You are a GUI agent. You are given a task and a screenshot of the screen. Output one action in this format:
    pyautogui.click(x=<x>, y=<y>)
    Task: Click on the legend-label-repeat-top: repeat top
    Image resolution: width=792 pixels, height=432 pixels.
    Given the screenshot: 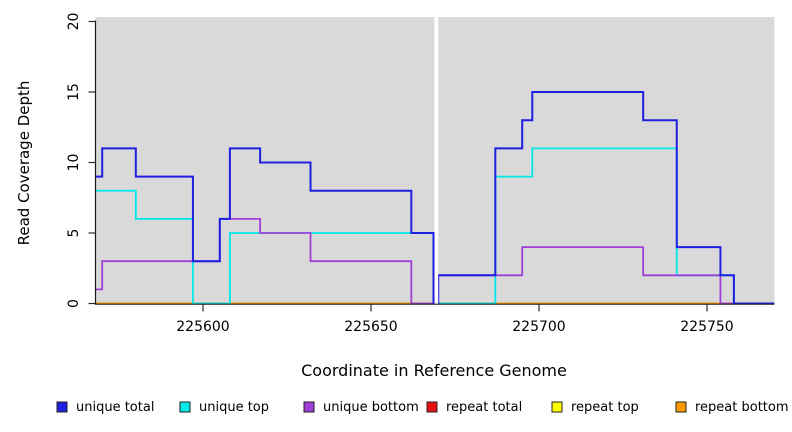 What is the action you would take?
    pyautogui.click(x=605, y=407)
    